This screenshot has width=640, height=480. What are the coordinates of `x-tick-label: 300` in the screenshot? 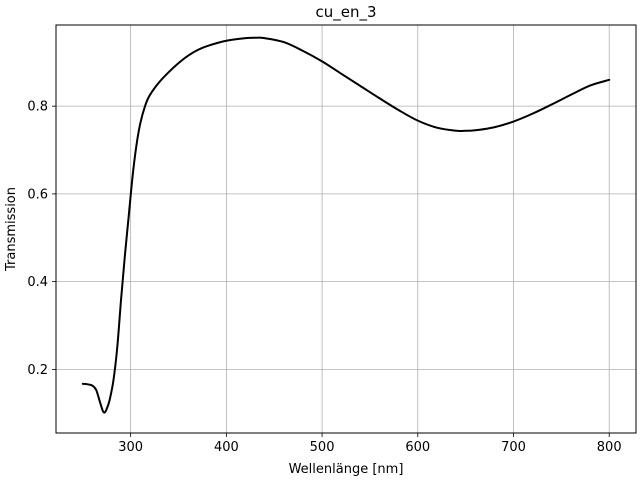 It's located at (130, 447).